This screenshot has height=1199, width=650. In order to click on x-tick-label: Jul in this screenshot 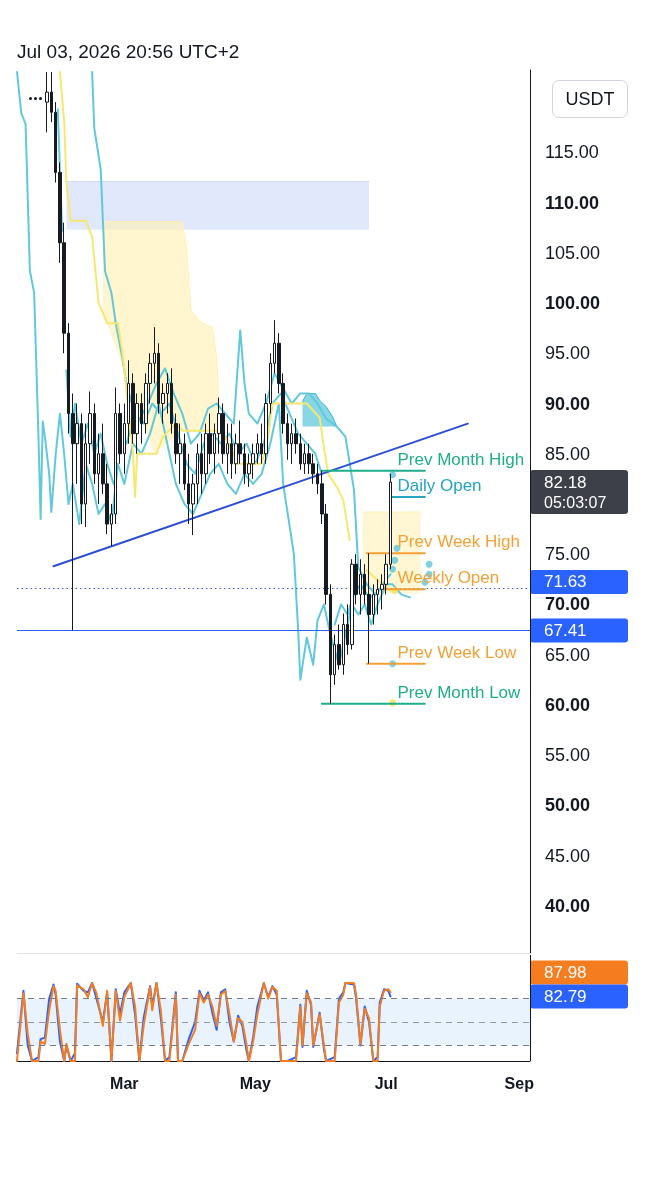, I will do `click(386, 1083)`.